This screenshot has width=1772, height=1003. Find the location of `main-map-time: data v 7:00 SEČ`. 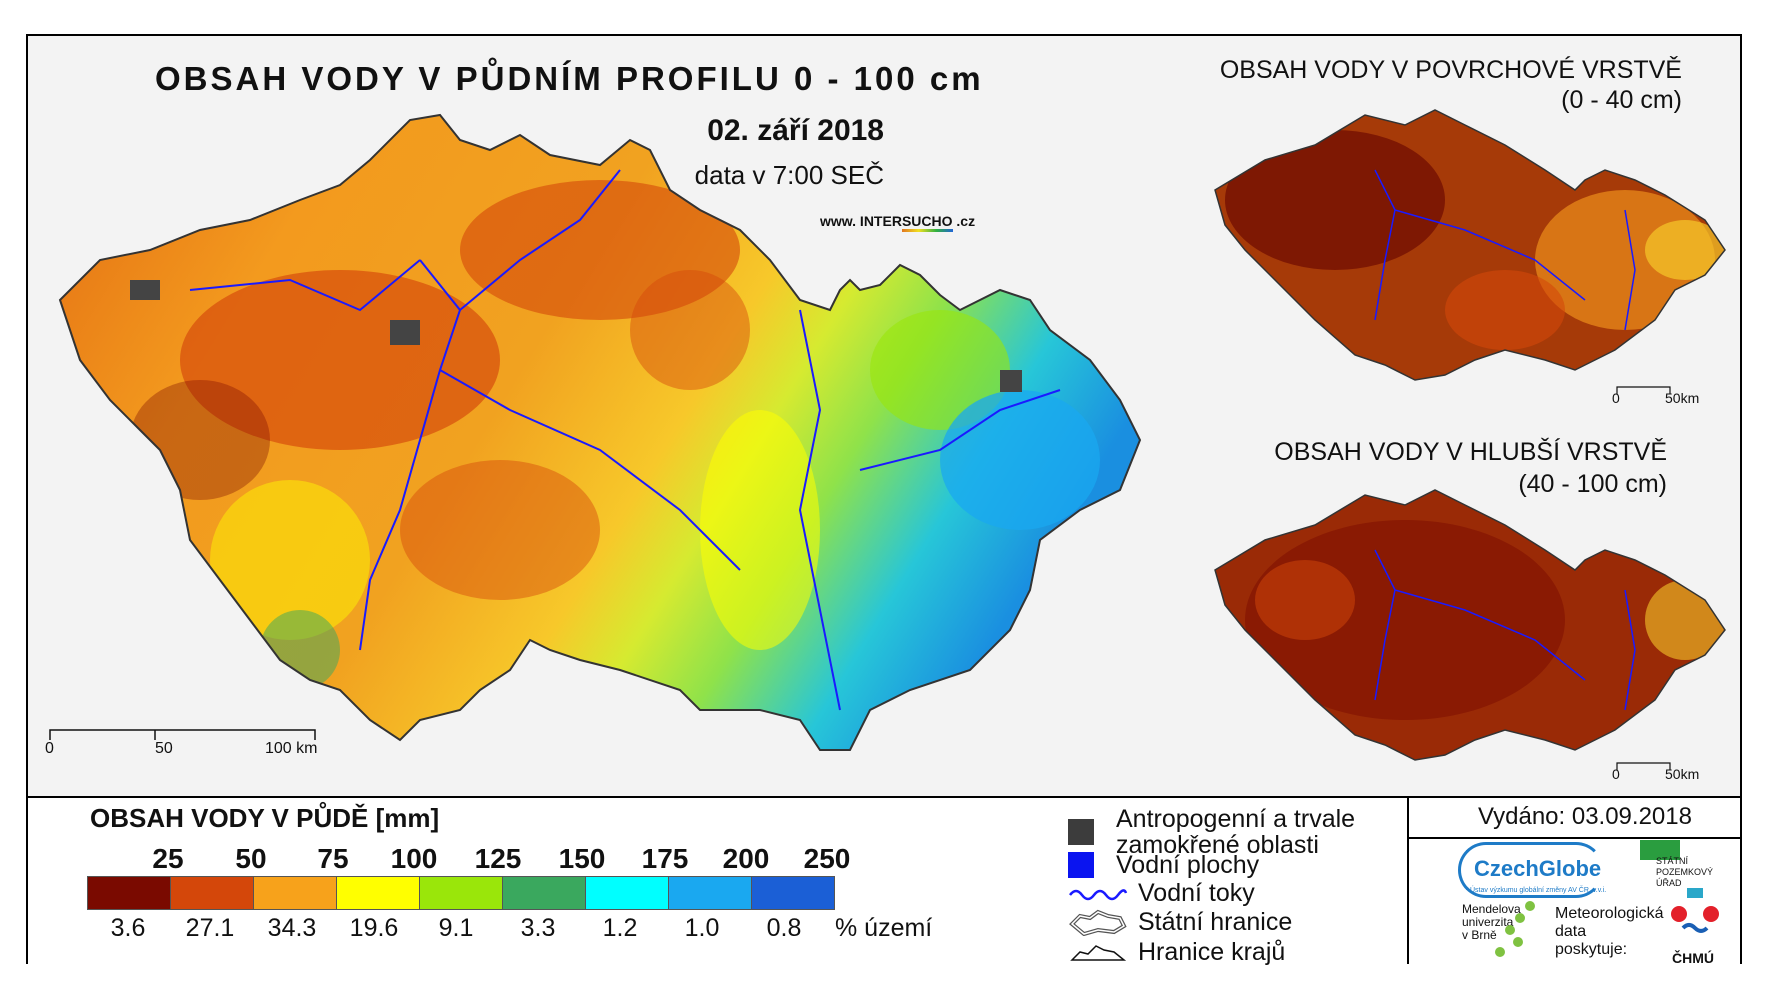

main-map-time: data v 7:00 SEČ is located at coordinates (789, 175).